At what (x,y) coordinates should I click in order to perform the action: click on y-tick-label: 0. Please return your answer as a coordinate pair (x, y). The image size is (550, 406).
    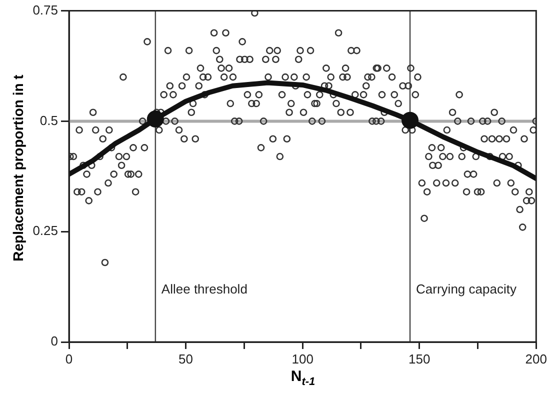
    Looking at the image, I should click on (54, 341).